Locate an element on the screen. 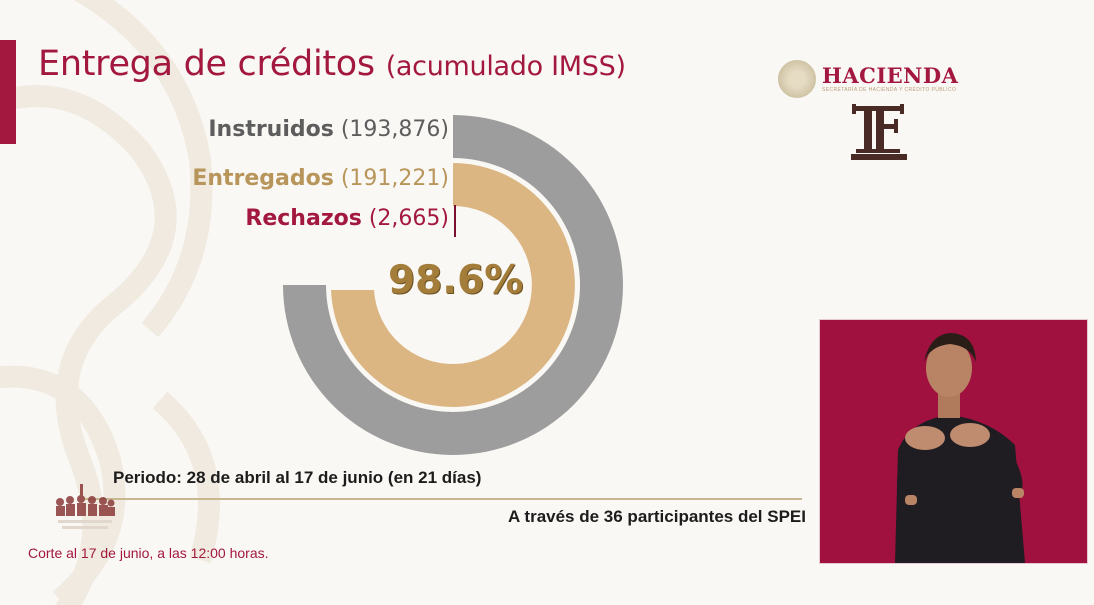 This screenshot has height=605, width=1094. entregados-ring is located at coordinates (453, 285).